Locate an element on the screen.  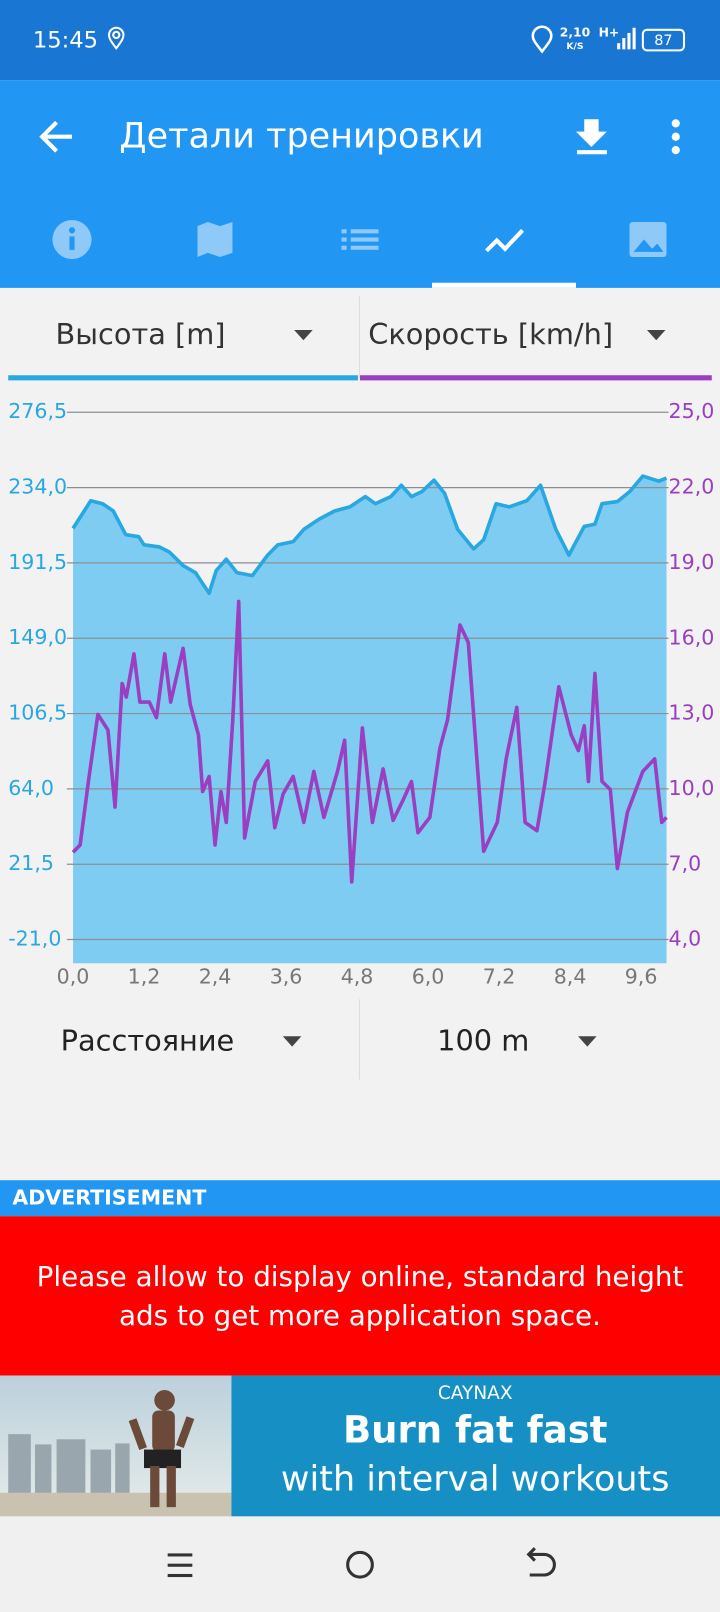
app-bar is located at coordinates (360, 184).